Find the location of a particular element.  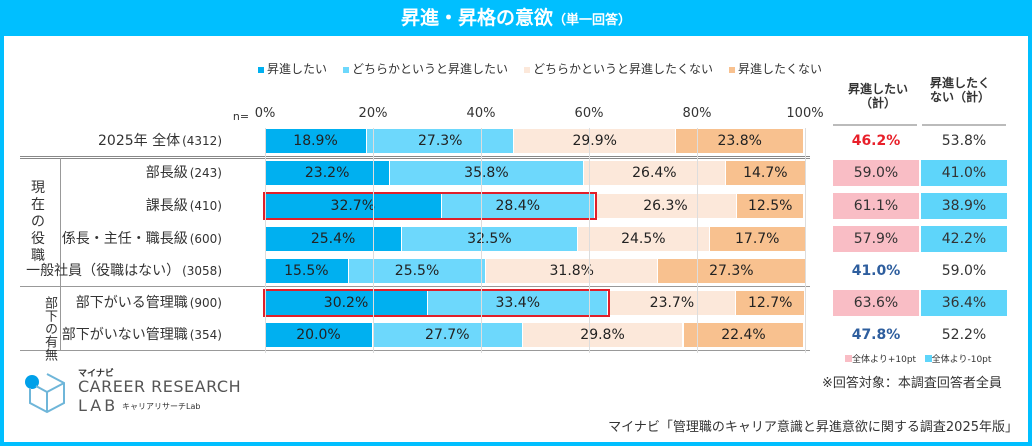

want-total-cell: 61.1% is located at coordinates (876, 206).